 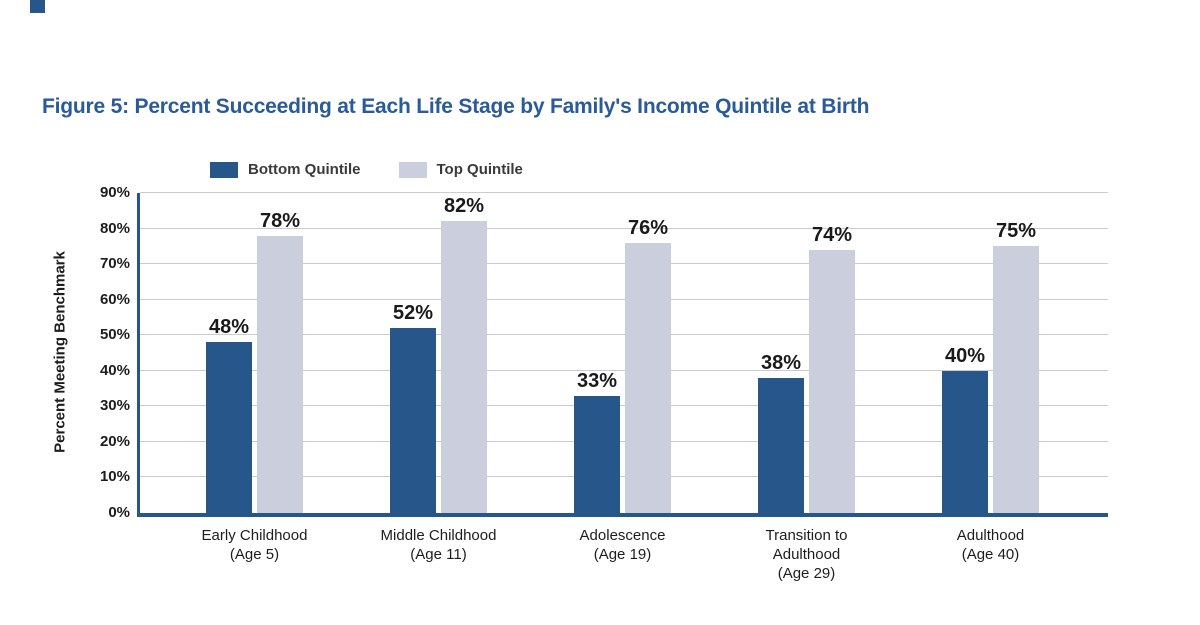 I want to click on legend-item-top-quintile: Top Quintile, so click(x=460, y=169).